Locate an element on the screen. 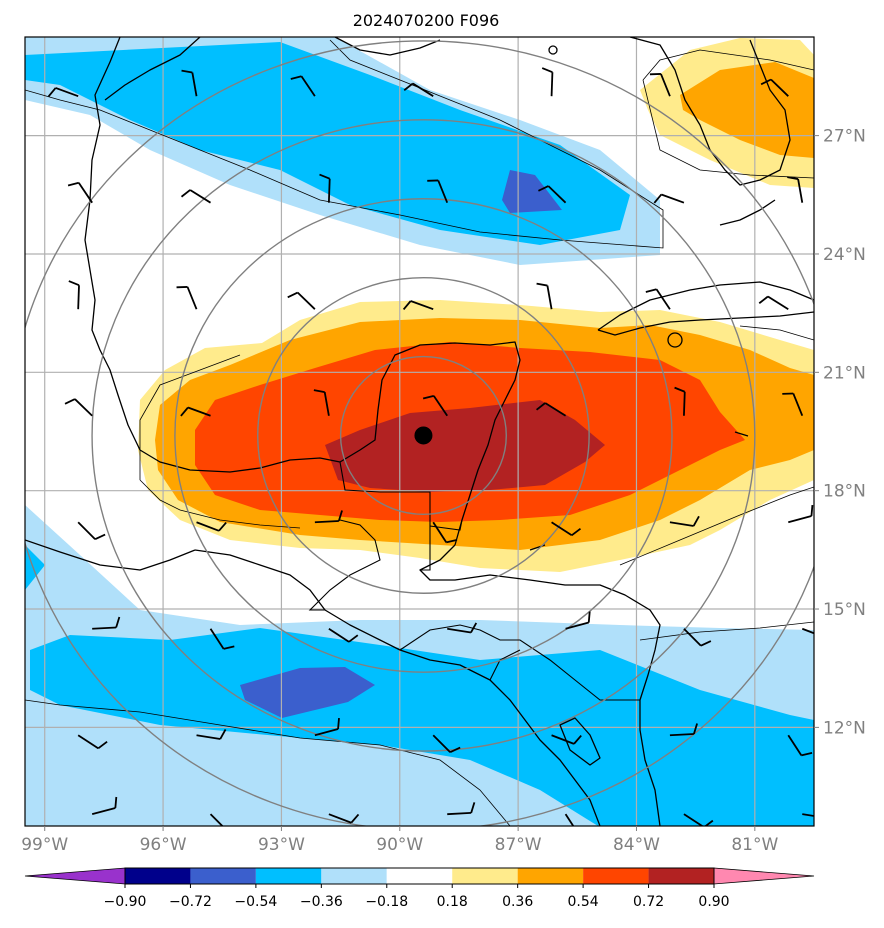 This screenshot has height=928, width=884. longitude-label: 87°W is located at coordinates (518, 845).